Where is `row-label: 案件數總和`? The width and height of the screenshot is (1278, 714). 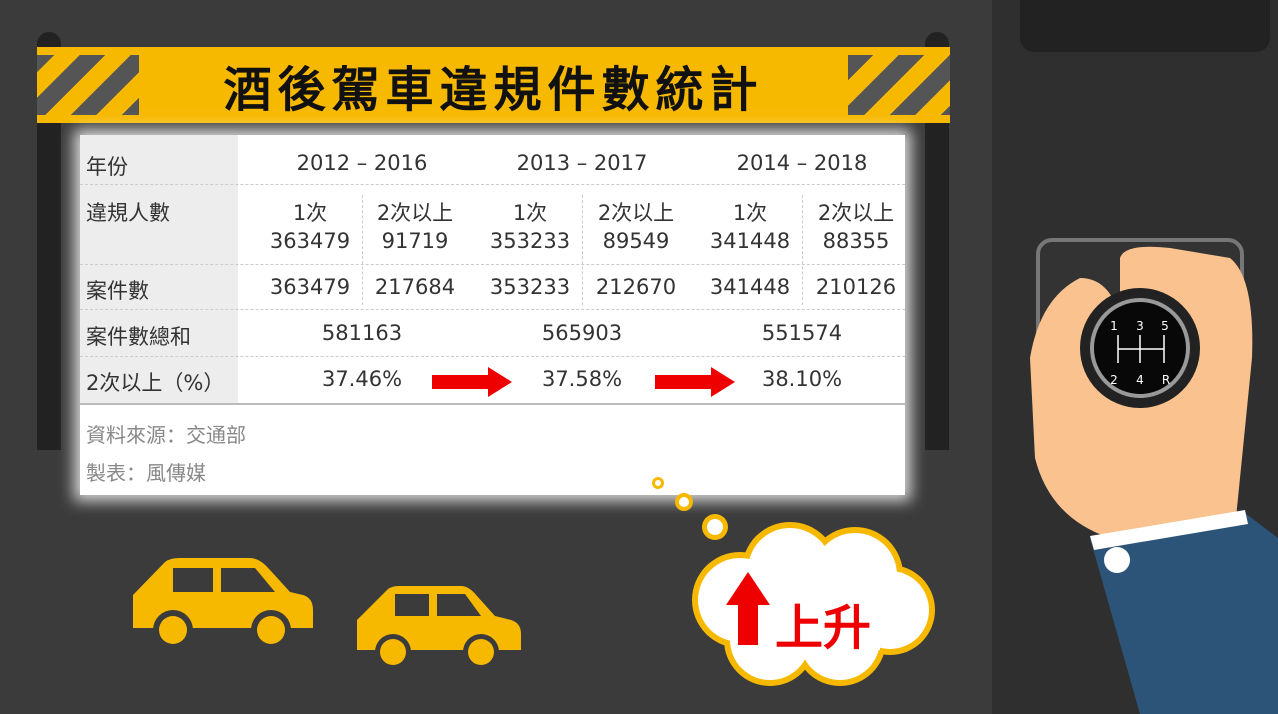
row-label: 案件數總和 is located at coordinates (138, 337).